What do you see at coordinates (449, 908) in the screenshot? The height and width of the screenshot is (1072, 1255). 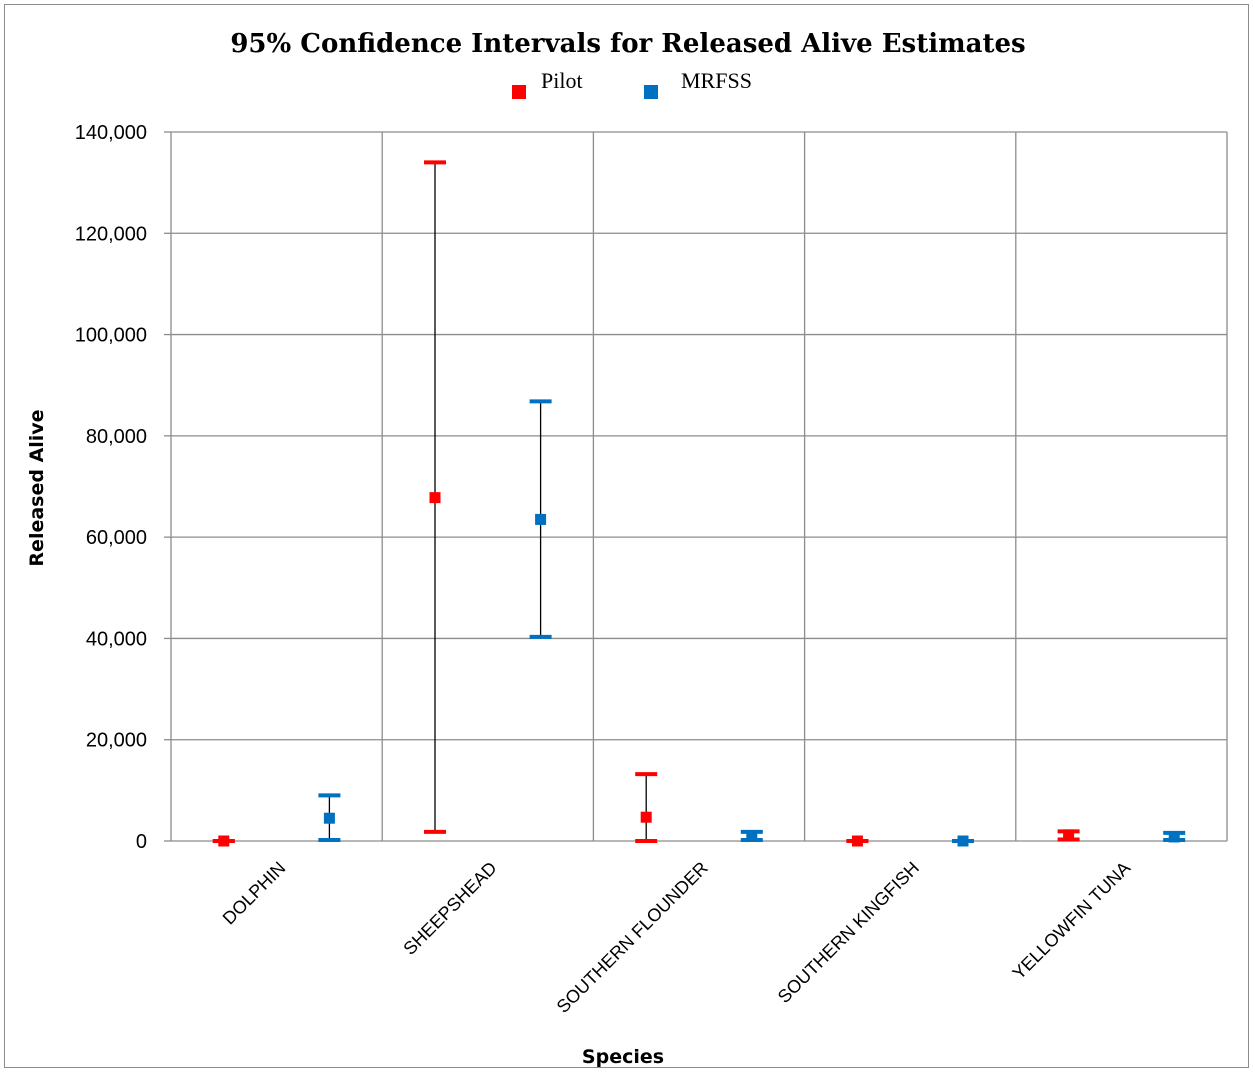 I see `category-label-1: SHEEPSHEAD` at bounding box center [449, 908].